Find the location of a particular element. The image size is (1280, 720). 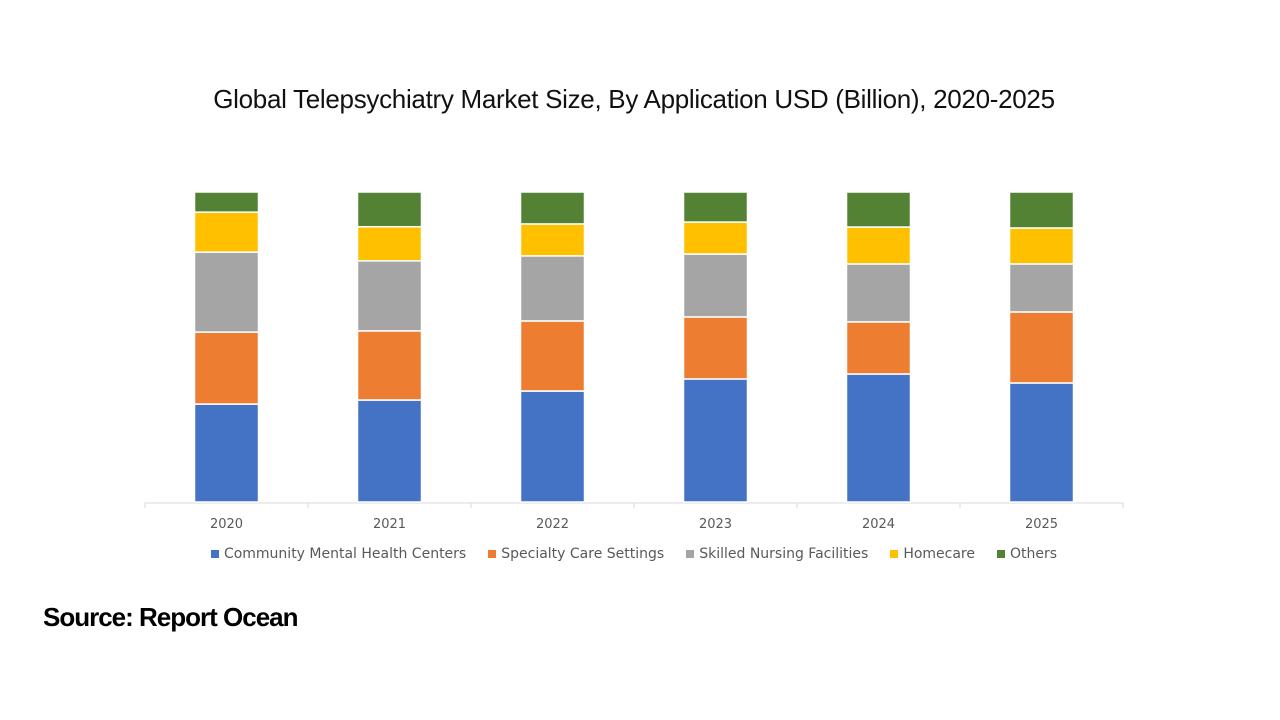

x-tick-label: 2024 is located at coordinates (878, 524).